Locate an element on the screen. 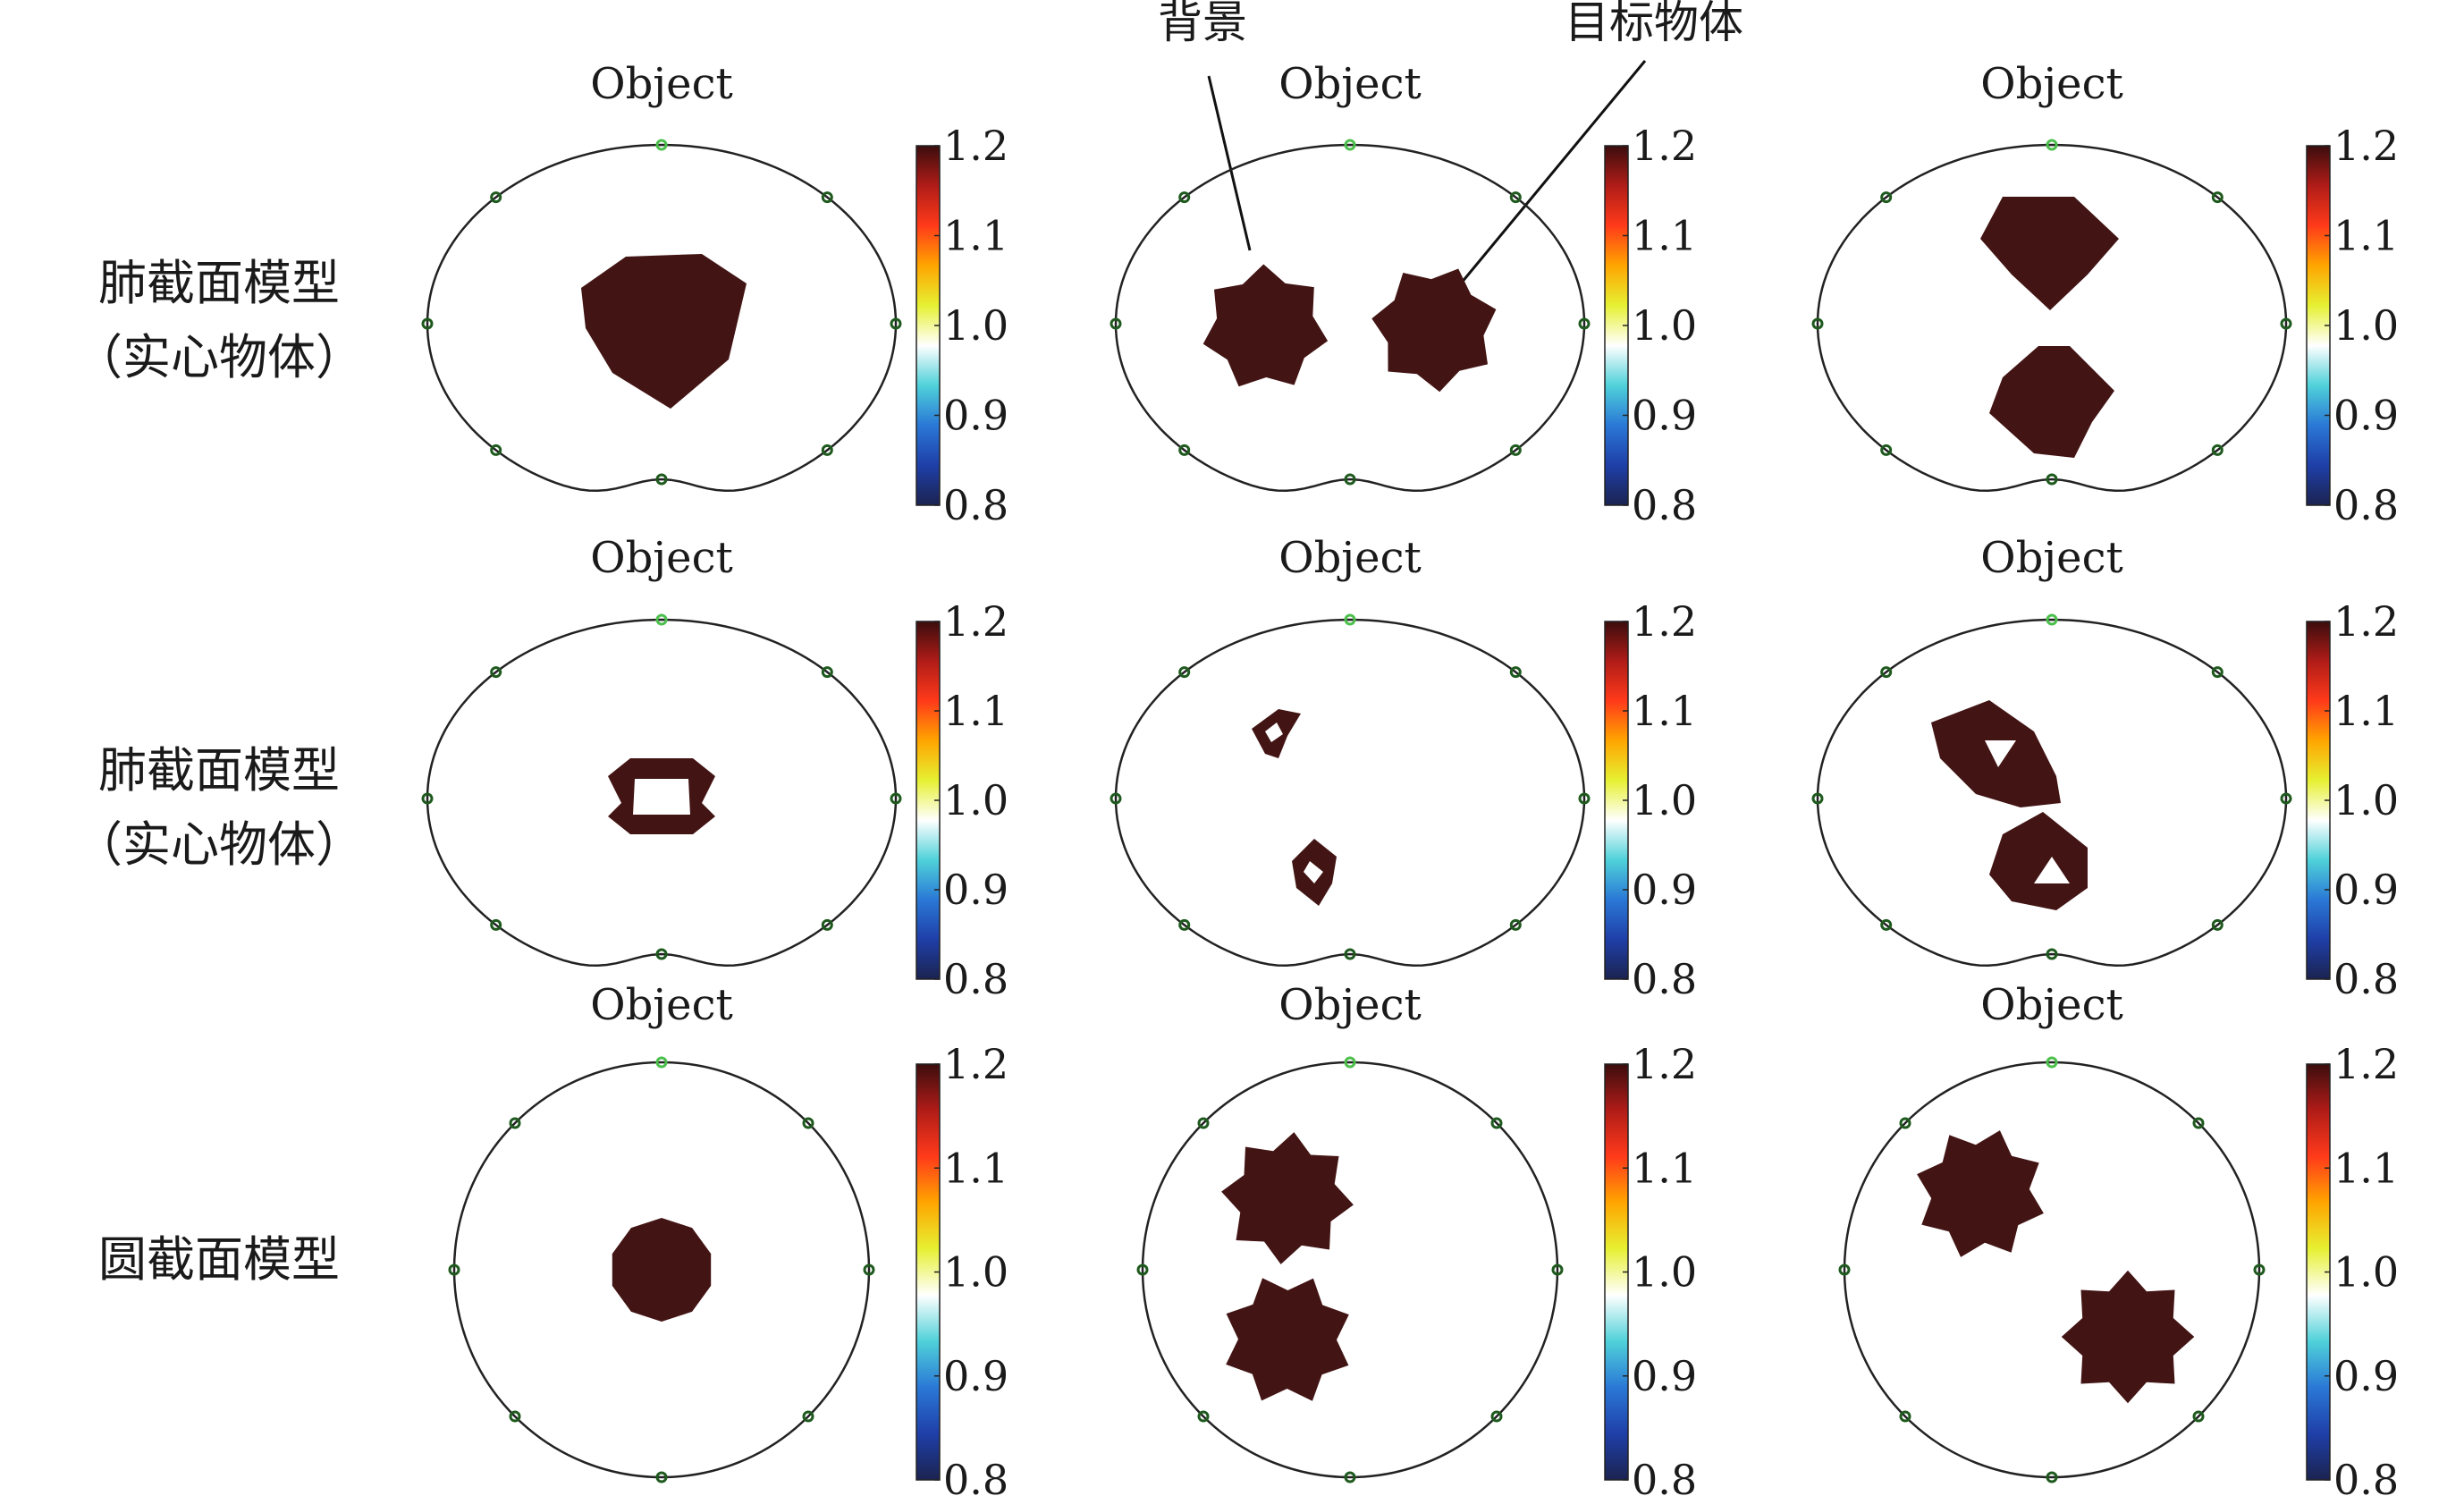  annotation-background-leader is located at coordinates (1229, 163).